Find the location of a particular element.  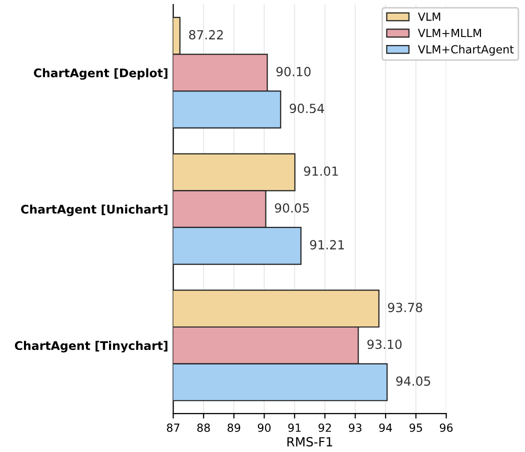

y-tick-label: ChartAgent [Unichart] is located at coordinates (94, 210).